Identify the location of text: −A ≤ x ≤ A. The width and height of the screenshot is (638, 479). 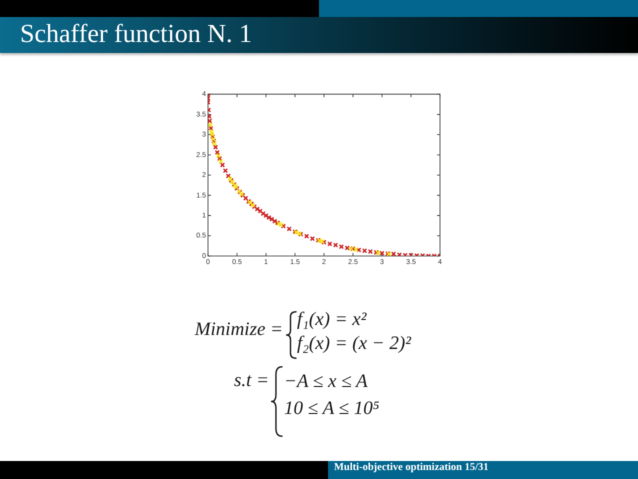
(326, 381).